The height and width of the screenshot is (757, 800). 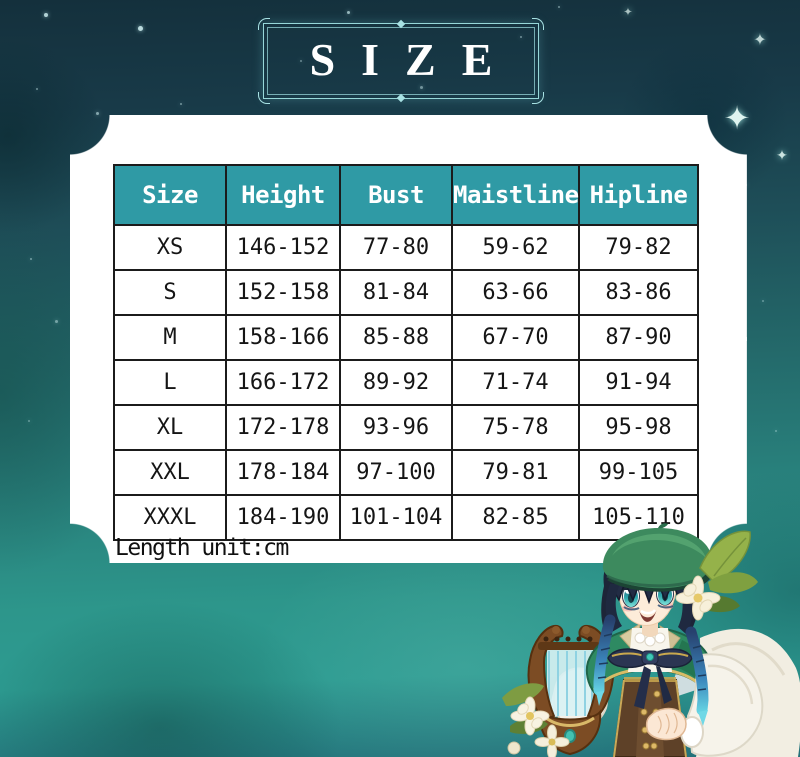 What do you see at coordinates (638, 382) in the screenshot?
I see `size-cell: 91-94` at bounding box center [638, 382].